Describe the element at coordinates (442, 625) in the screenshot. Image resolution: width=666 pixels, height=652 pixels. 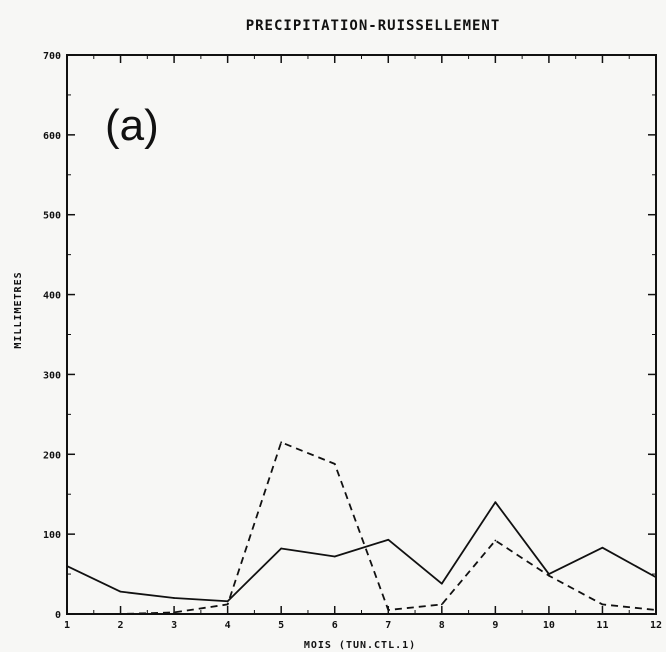
I see `x-tick-label-8: 8` at that location.